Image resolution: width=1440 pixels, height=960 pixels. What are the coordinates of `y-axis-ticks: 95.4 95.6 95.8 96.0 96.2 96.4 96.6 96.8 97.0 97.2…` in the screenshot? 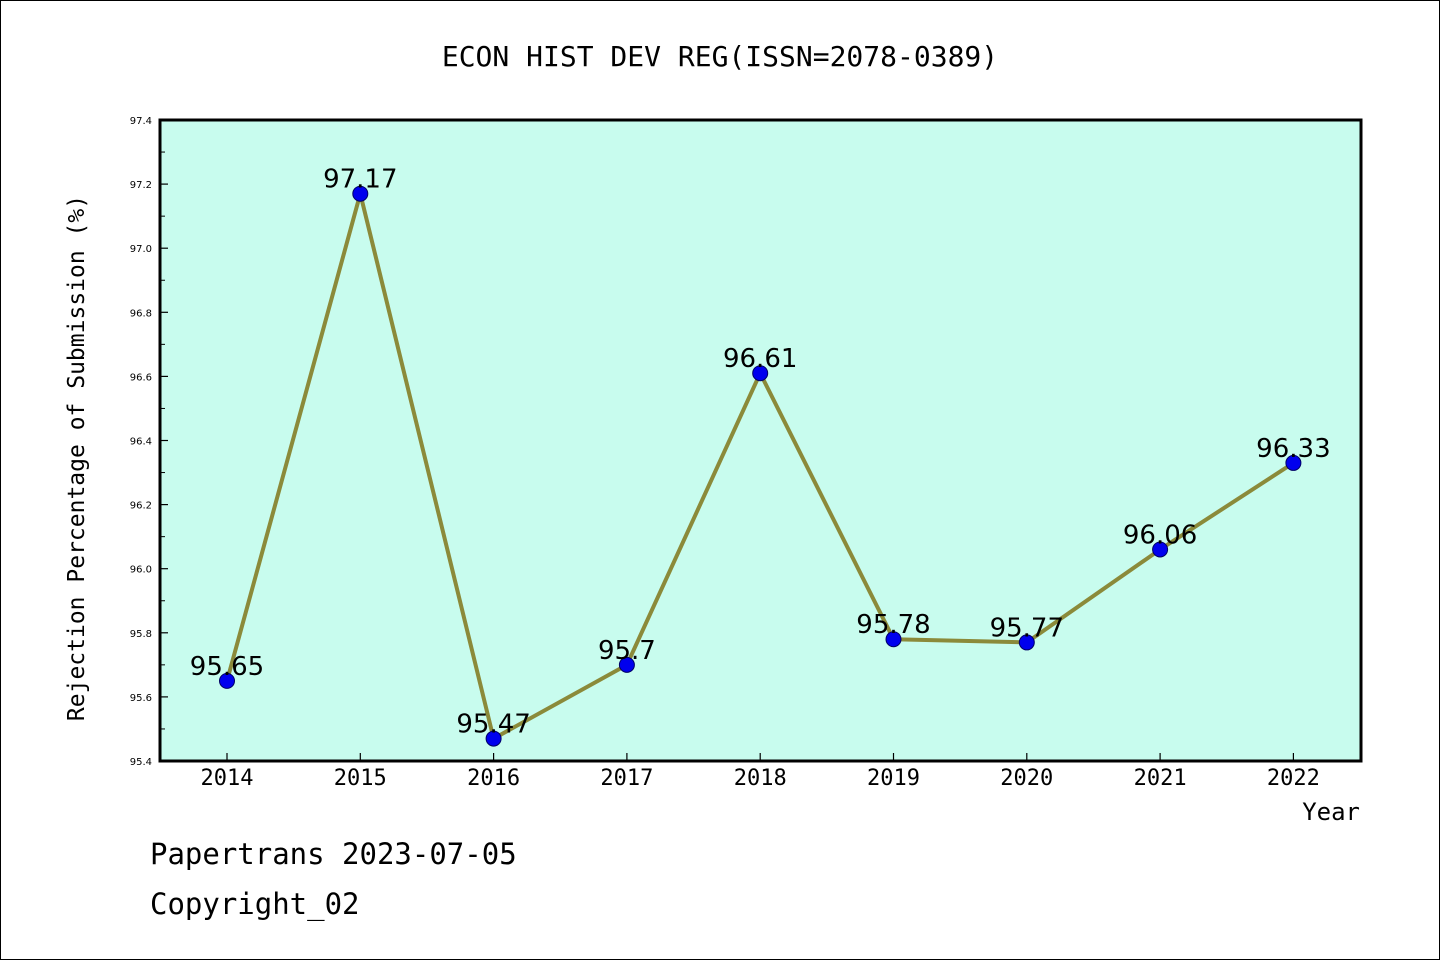 It's located at (149, 442).